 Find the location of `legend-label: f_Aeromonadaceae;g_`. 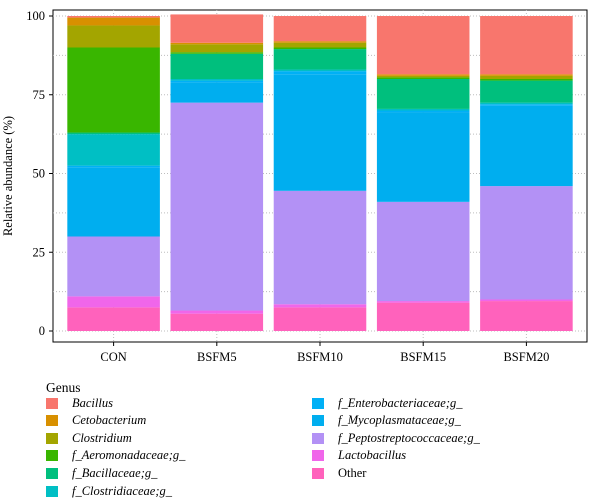

legend-label: f_Aeromonadaceae;g_ is located at coordinates (129, 455).